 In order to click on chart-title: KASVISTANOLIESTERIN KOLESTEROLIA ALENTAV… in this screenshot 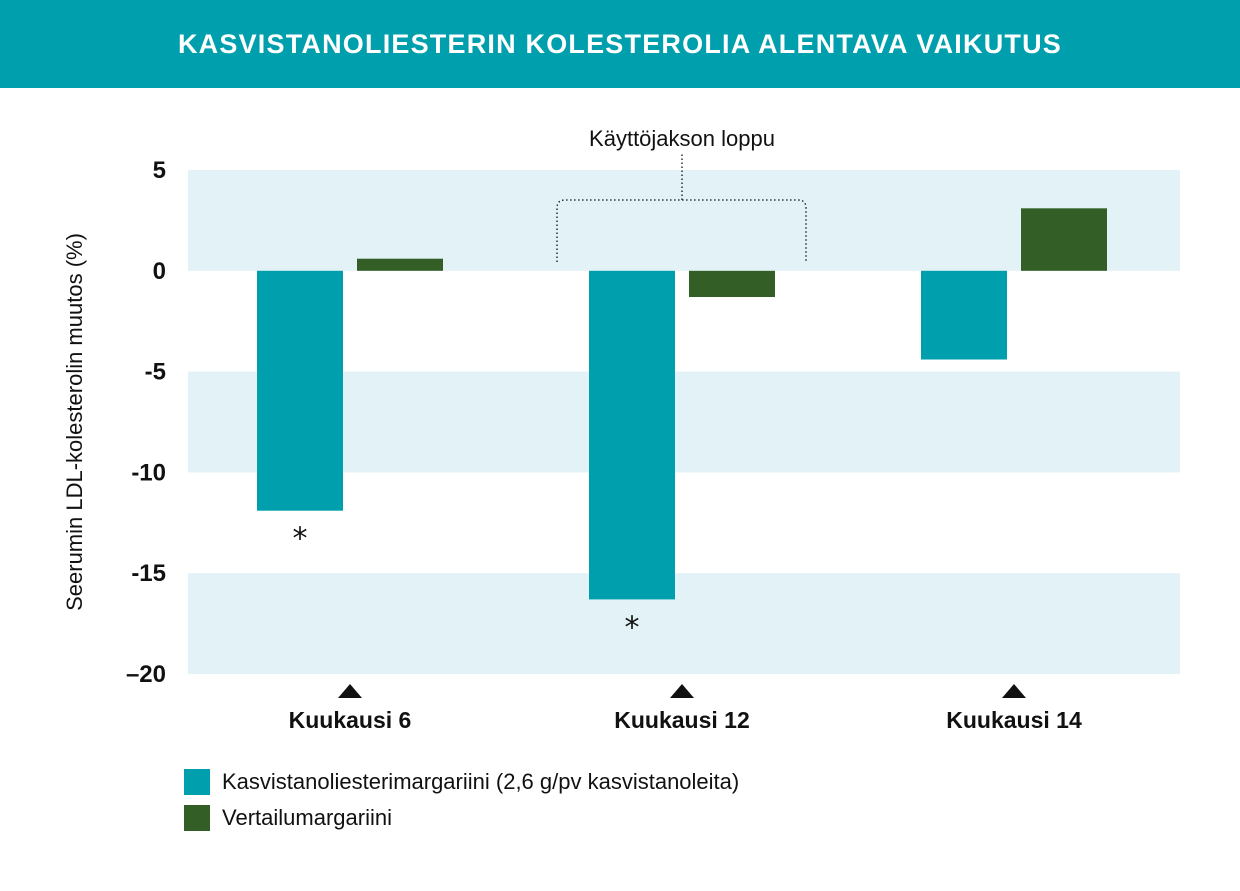, I will do `click(619, 43)`.